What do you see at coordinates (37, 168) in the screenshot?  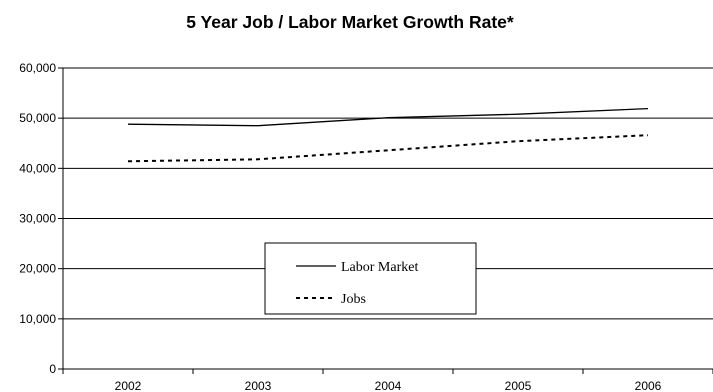 I see `y-tick-label: 40,000` at bounding box center [37, 168].